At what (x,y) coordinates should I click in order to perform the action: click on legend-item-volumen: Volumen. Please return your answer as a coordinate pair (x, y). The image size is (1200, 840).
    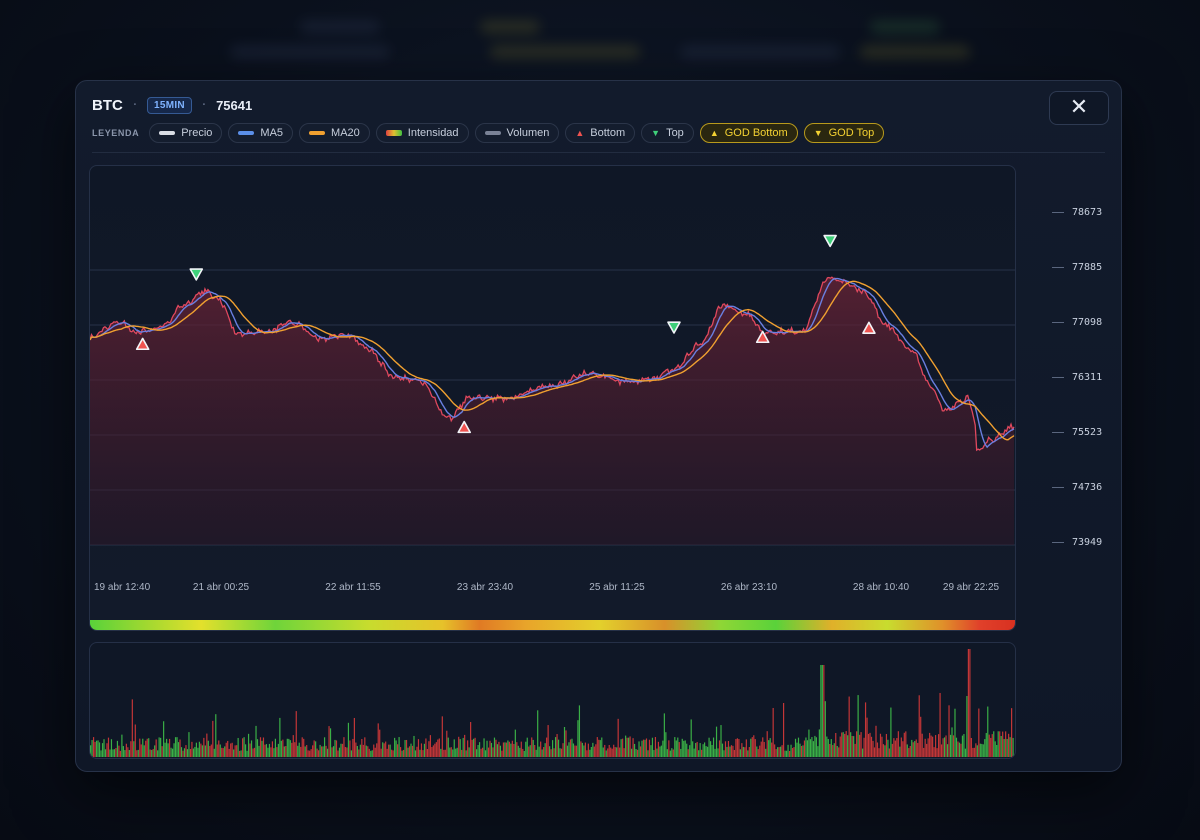
    Looking at the image, I should click on (517, 133).